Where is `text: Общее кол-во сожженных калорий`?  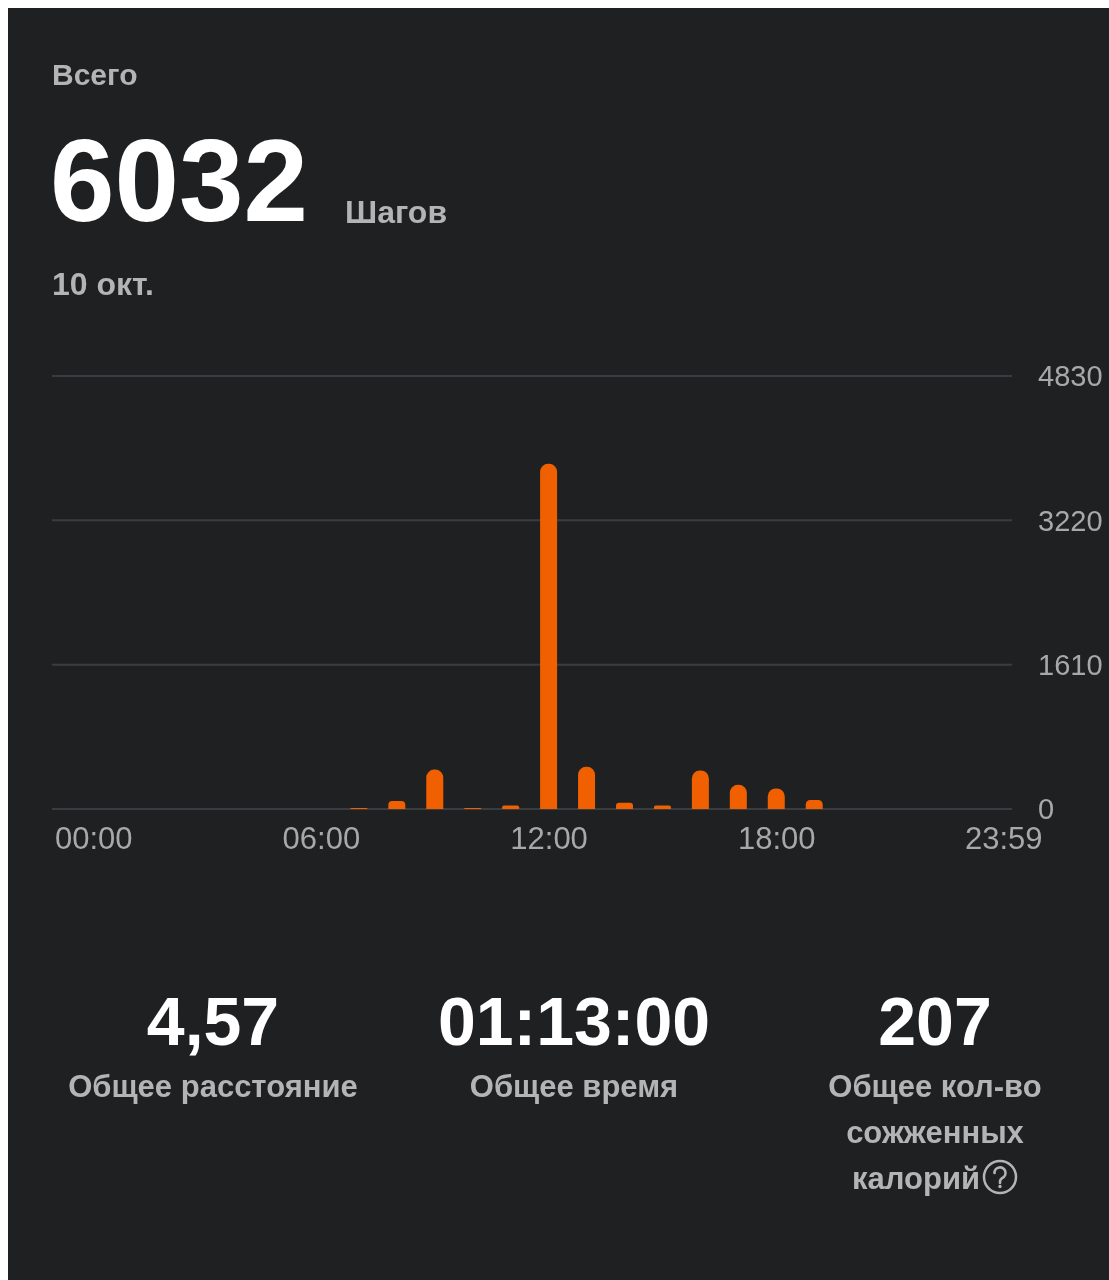
text: Общее кол-во сожженных калорий is located at coordinates (935, 1133).